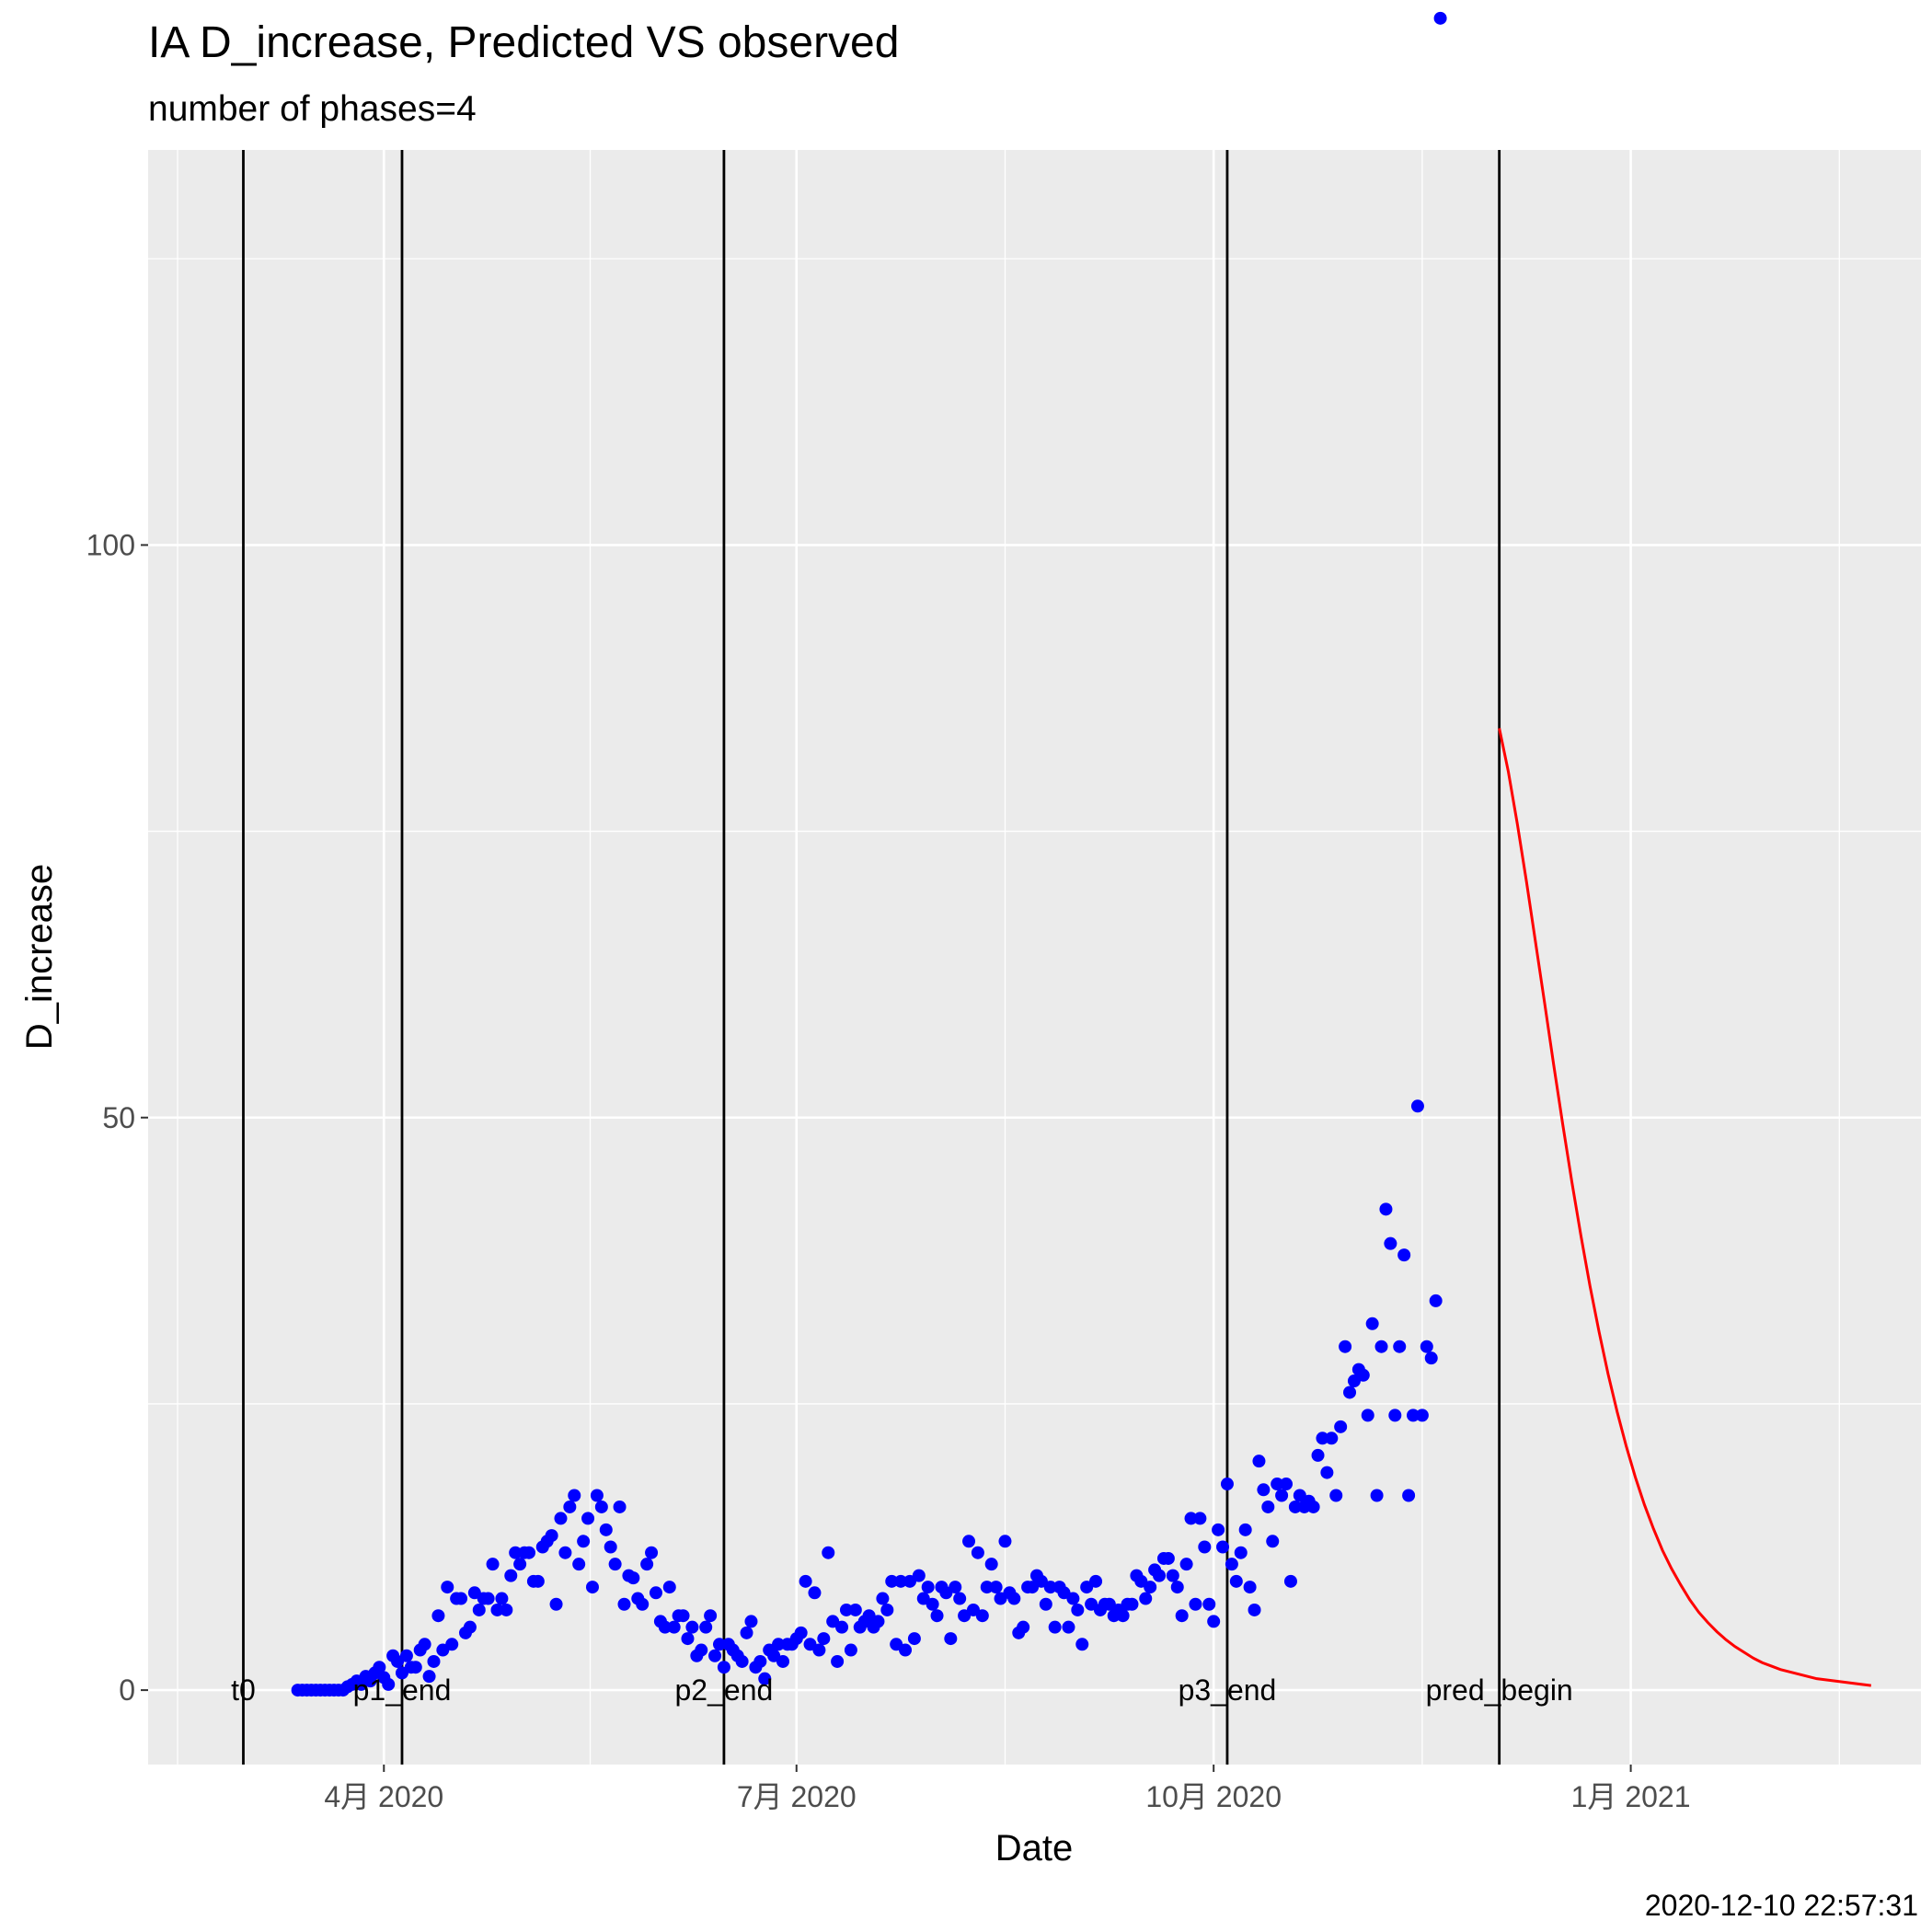  I want to click on predicted-line, so click(1684, 1207).